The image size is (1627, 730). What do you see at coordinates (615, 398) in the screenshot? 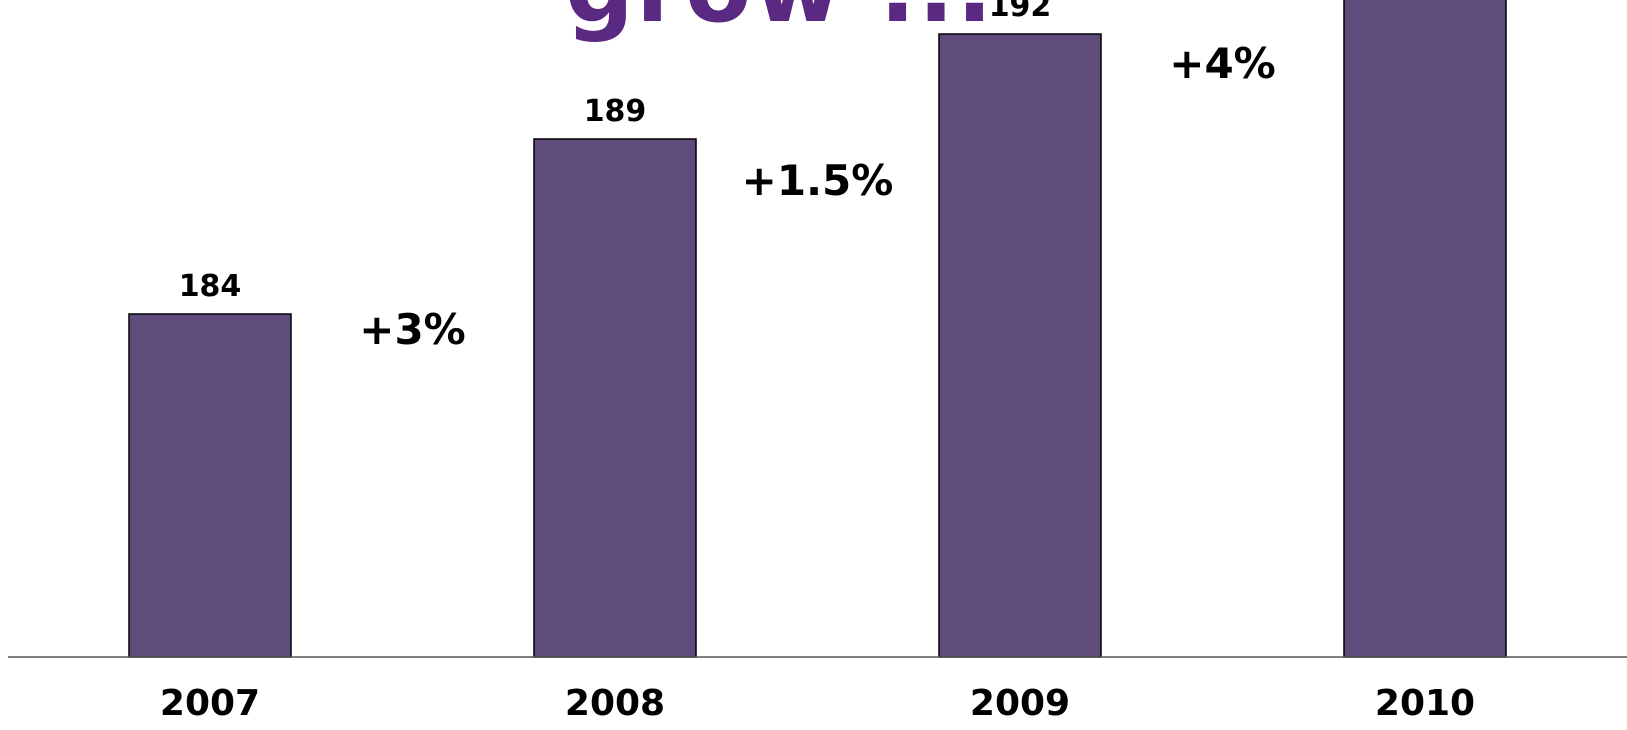
I see `bar-2008` at bounding box center [615, 398].